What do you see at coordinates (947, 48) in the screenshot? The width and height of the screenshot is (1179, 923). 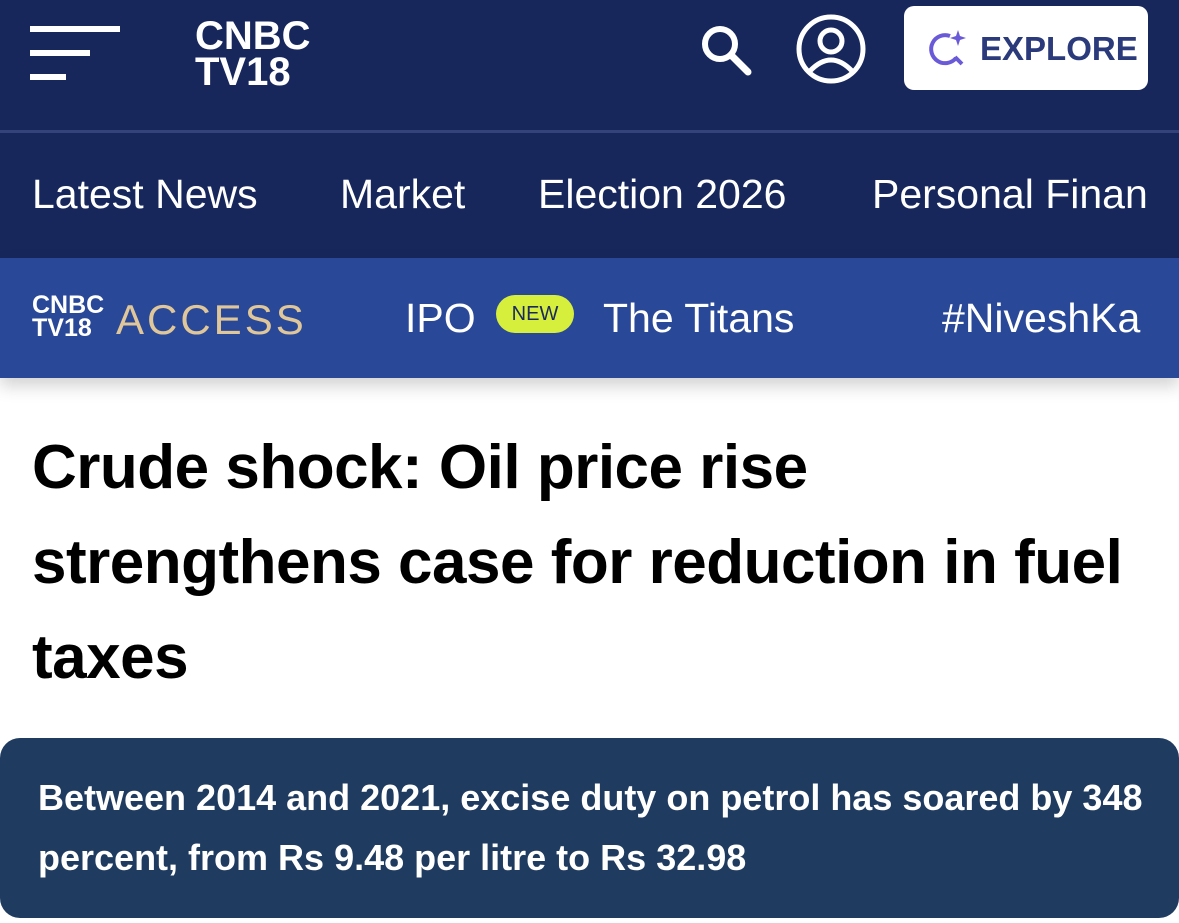 I see `explore-icon` at bounding box center [947, 48].